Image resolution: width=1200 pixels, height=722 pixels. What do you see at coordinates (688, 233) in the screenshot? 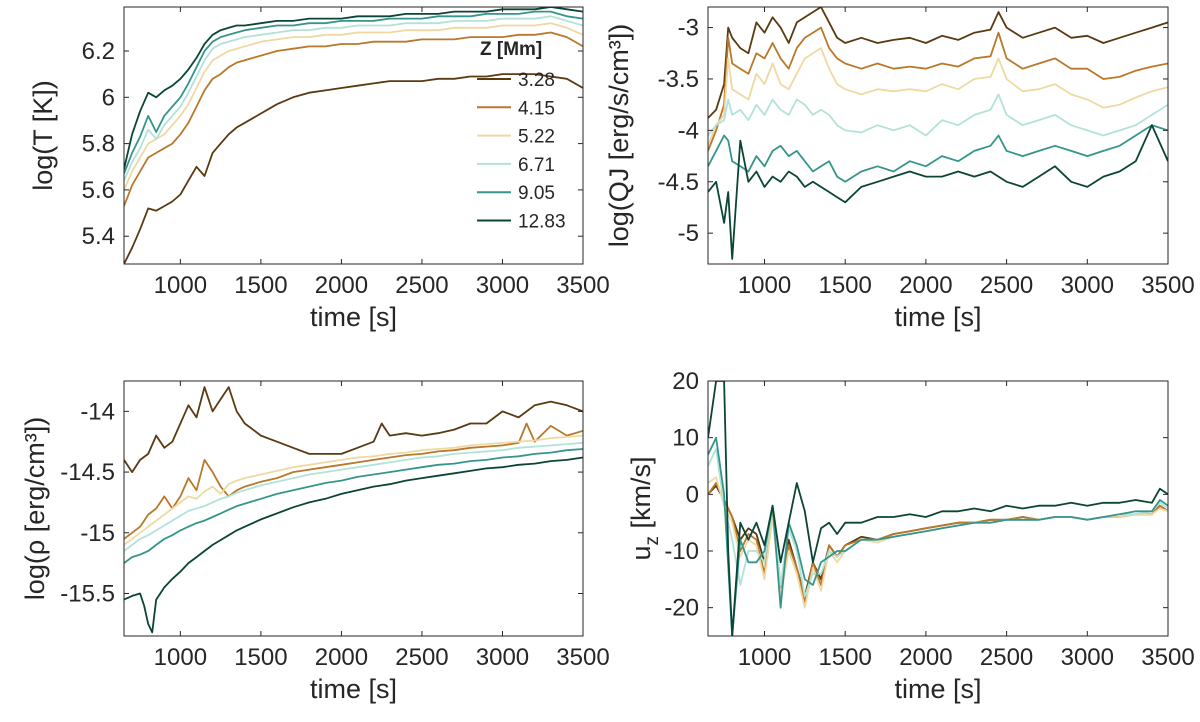
I see `y-tick-label: -5` at bounding box center [688, 233].